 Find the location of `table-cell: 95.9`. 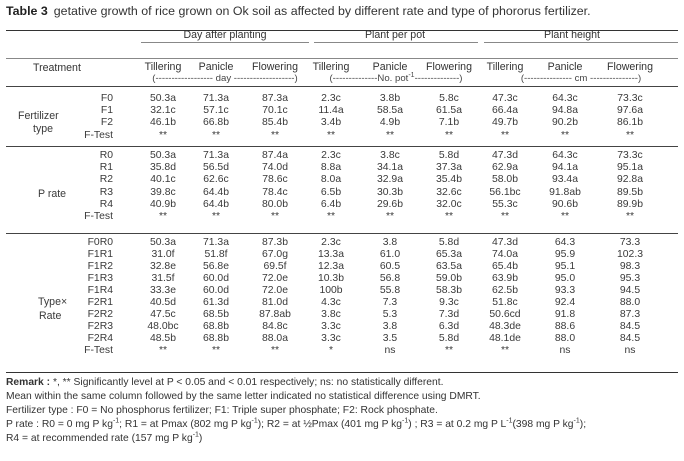

table-cell: 95.9 is located at coordinates (565, 254).